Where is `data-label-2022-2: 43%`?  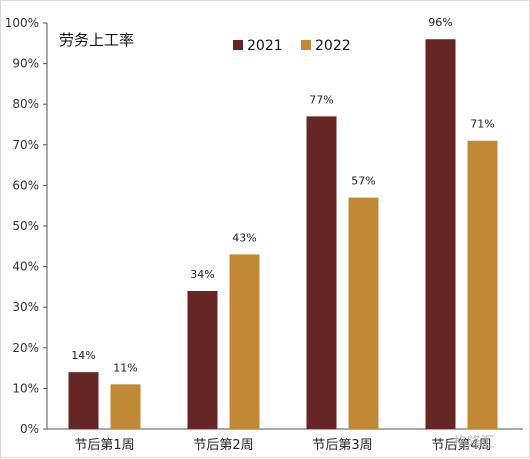 data-label-2022-2: 43% is located at coordinates (244, 237).